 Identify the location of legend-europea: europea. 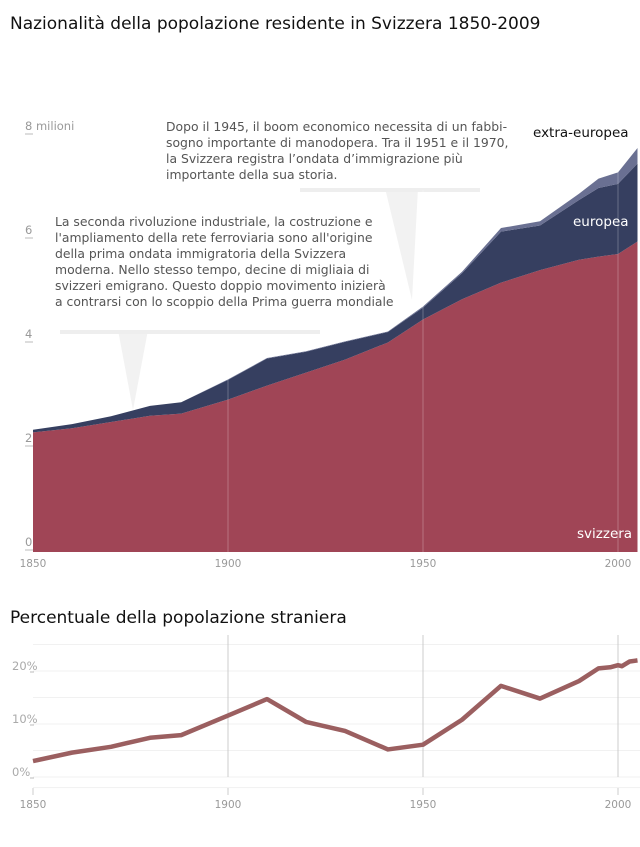
(601, 222).